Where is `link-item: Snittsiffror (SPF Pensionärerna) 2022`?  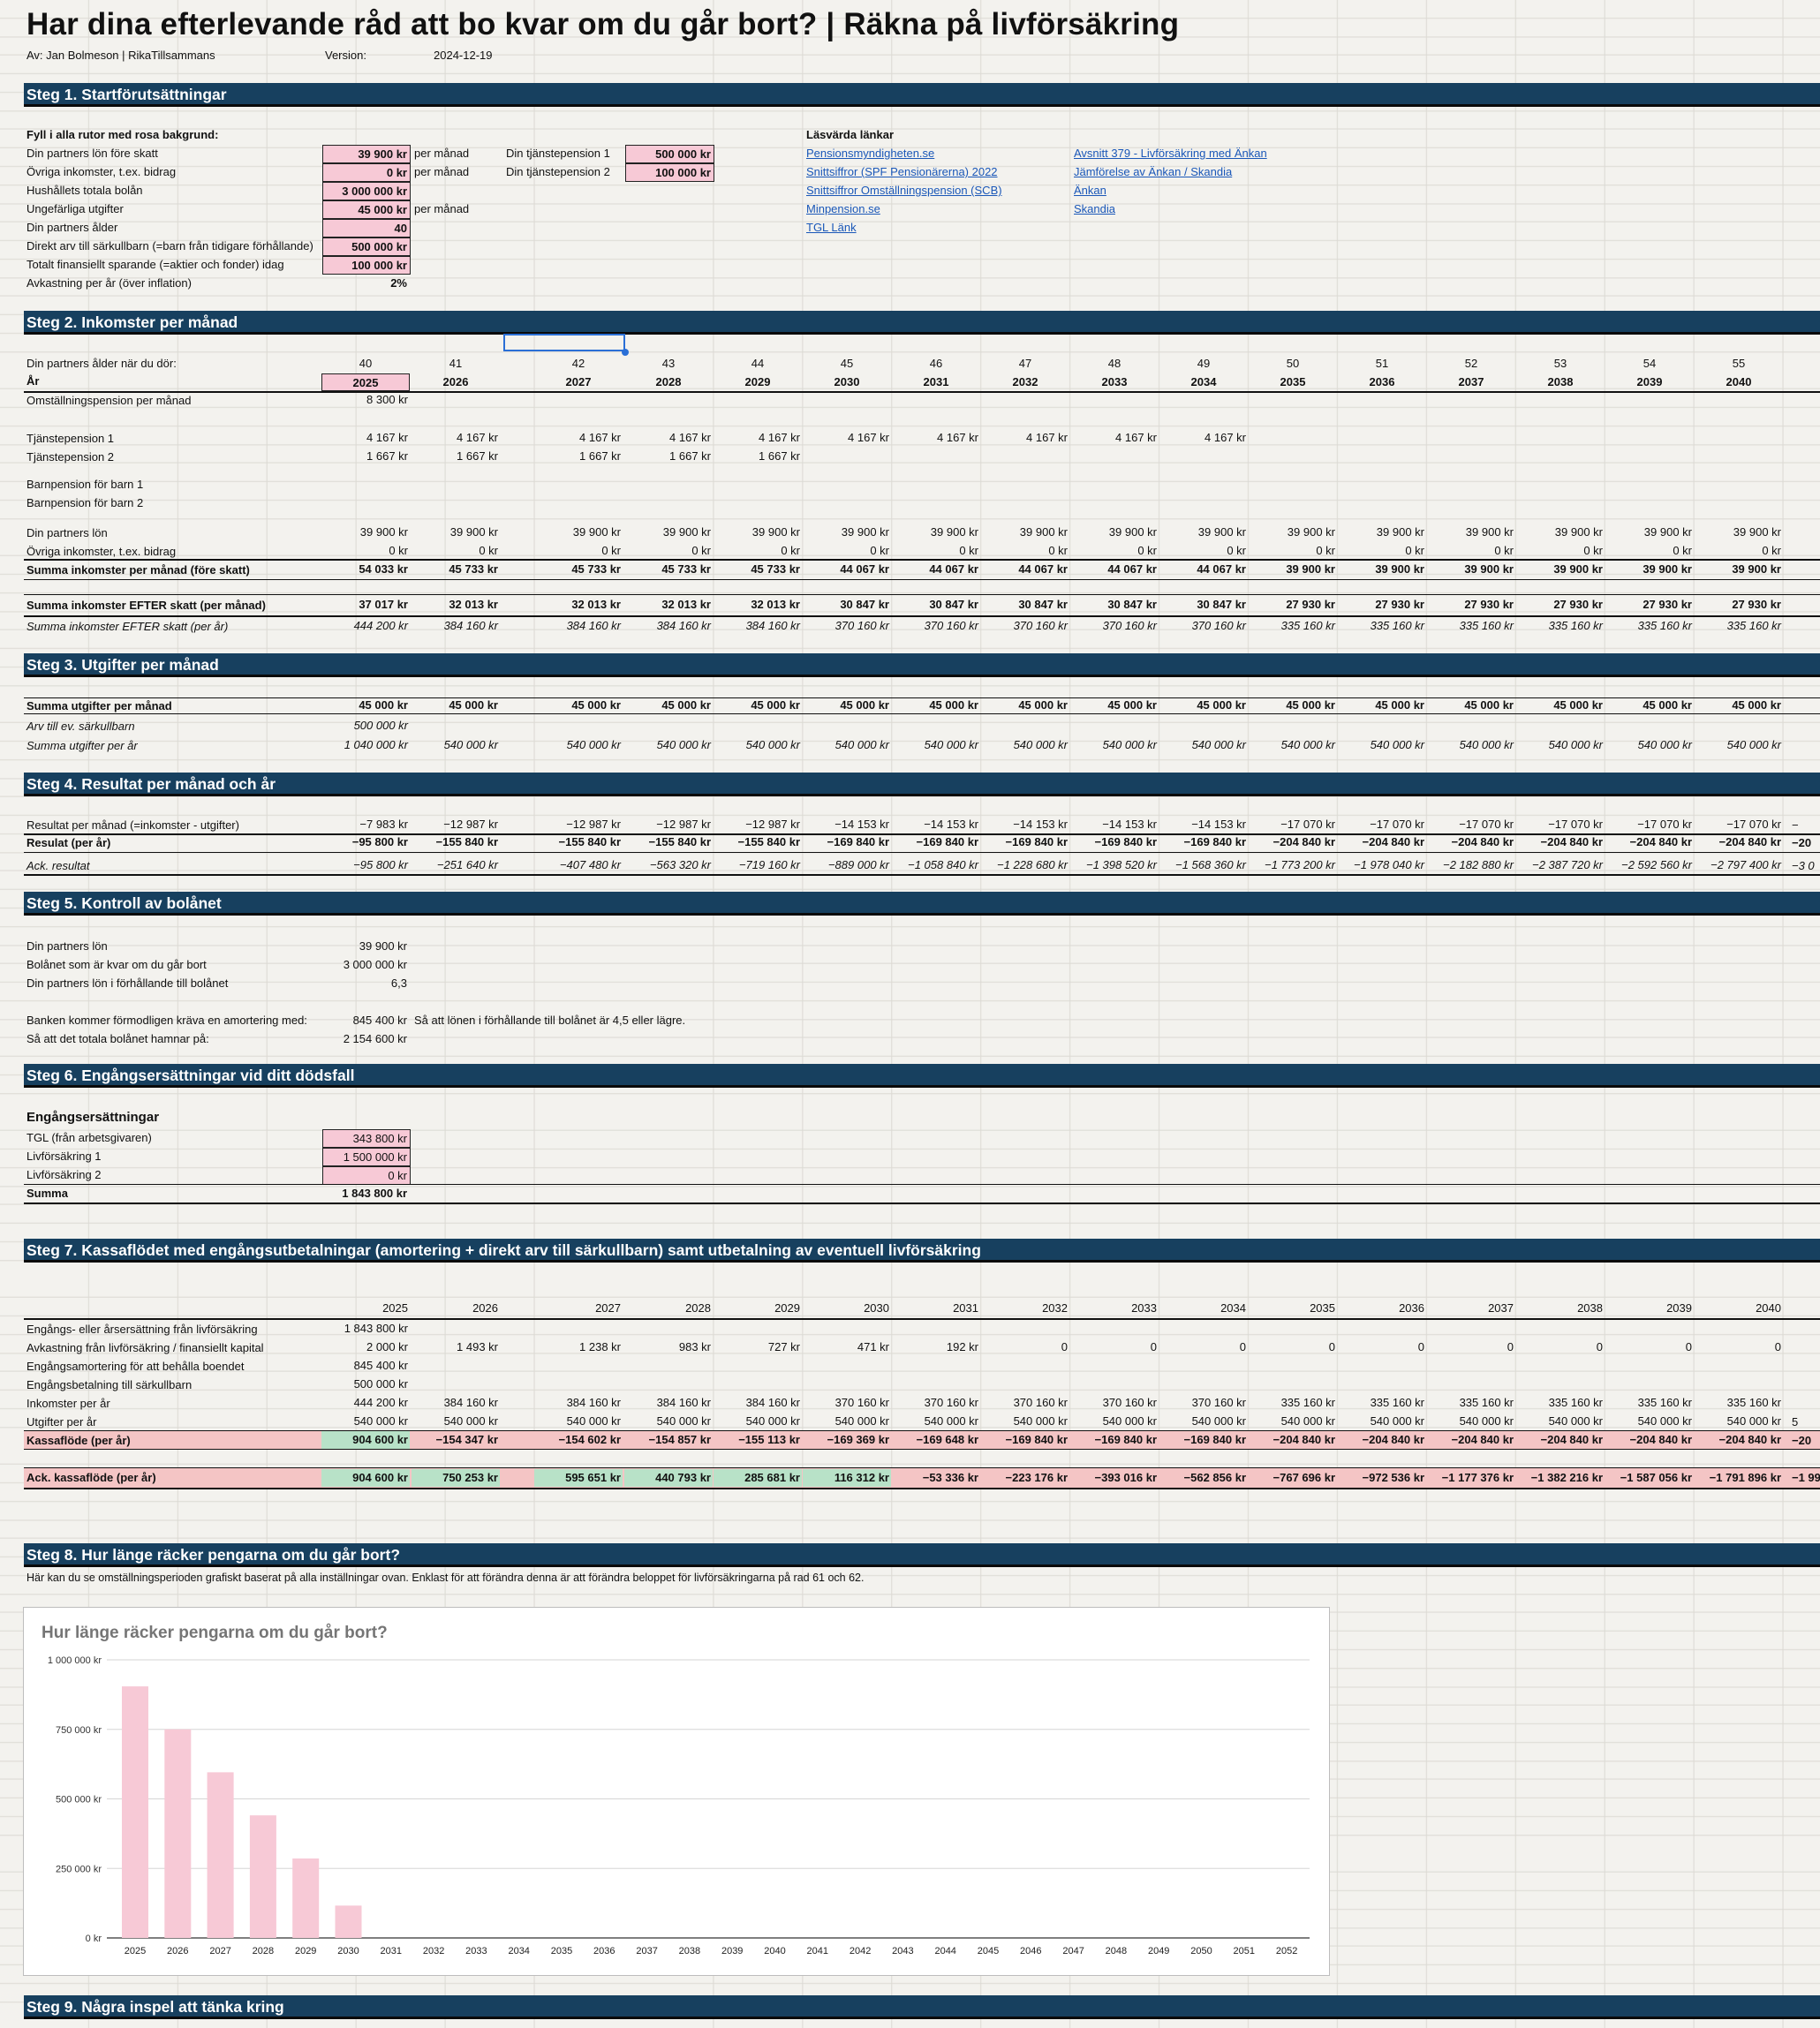 link-item: Snittsiffror (SPF Pensionärerna) 2022 is located at coordinates (902, 171).